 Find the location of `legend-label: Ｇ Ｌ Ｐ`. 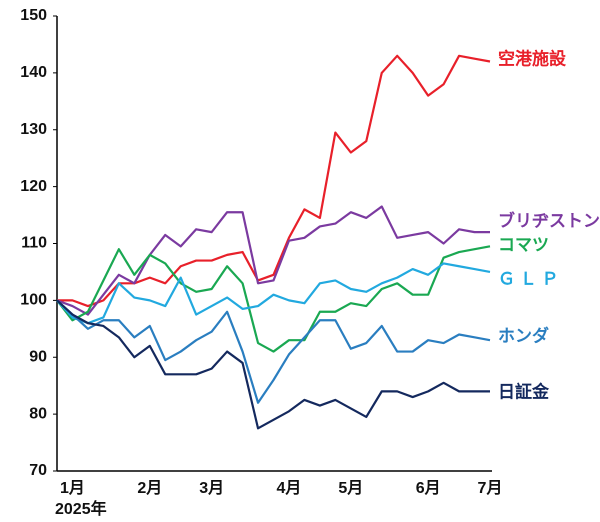

legend-label: Ｇ Ｌ Ｐ is located at coordinates (528, 278).